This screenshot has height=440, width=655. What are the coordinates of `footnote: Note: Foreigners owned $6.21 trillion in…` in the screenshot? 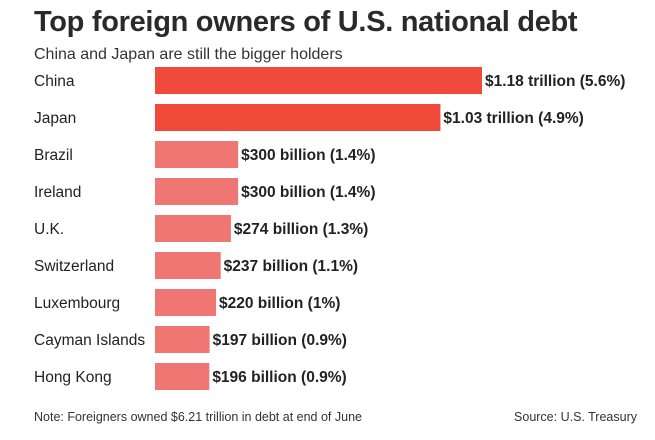 It's located at (198, 417).